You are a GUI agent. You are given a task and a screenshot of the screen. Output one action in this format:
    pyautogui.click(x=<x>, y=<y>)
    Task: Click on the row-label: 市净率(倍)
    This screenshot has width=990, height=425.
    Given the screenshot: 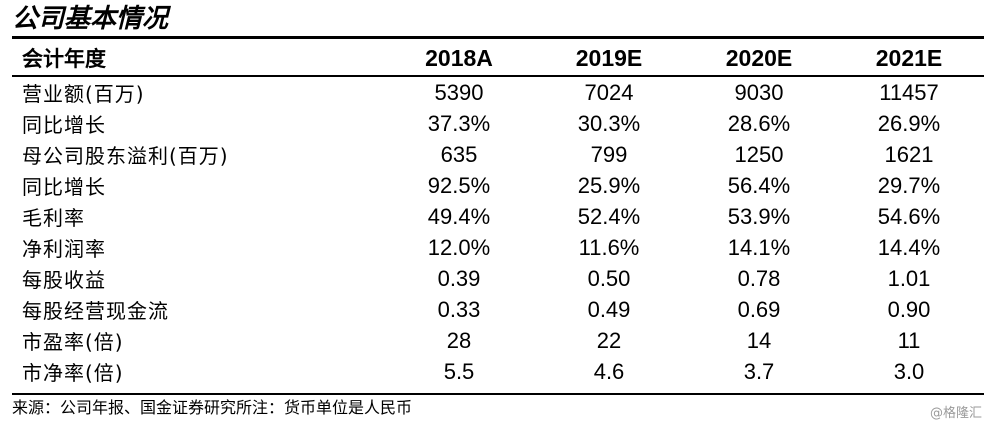 What is the action you would take?
    pyautogui.click(x=73, y=373)
    